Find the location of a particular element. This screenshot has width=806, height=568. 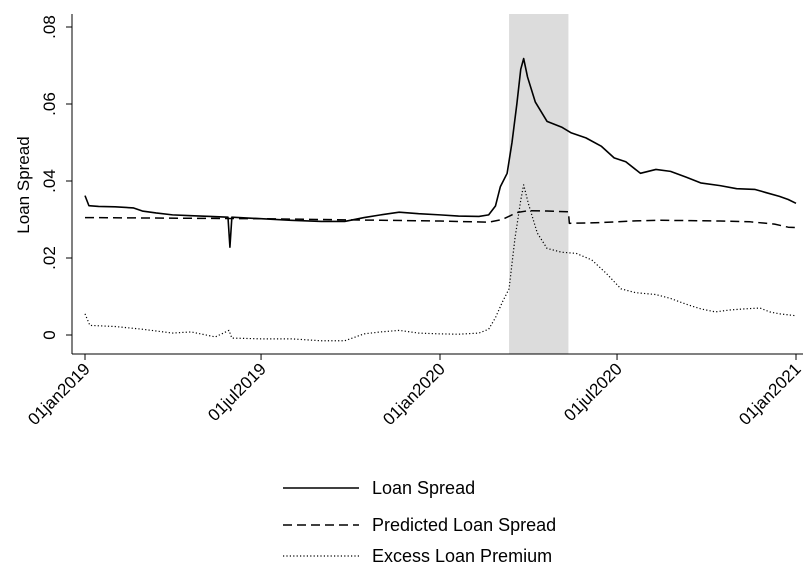

x-tick-label: 01jul2020 is located at coordinates (593, 392).